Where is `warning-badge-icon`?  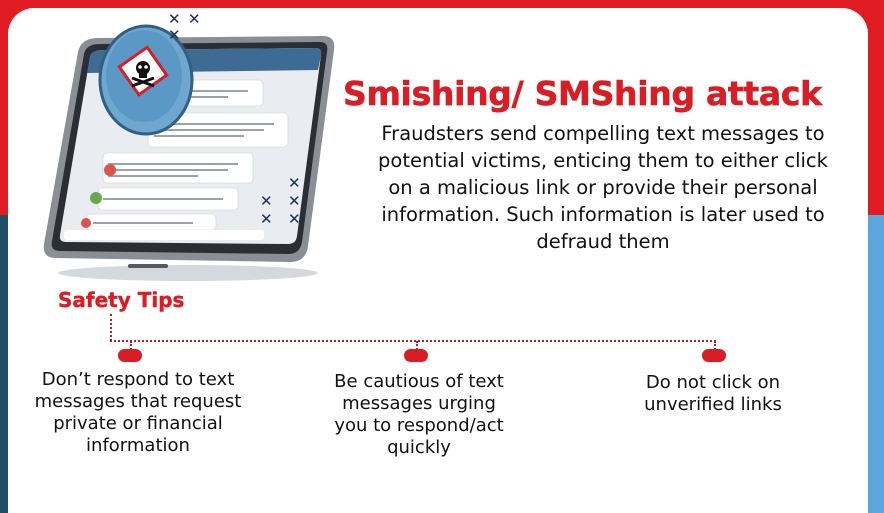
warning-badge-icon is located at coordinates (146, 80).